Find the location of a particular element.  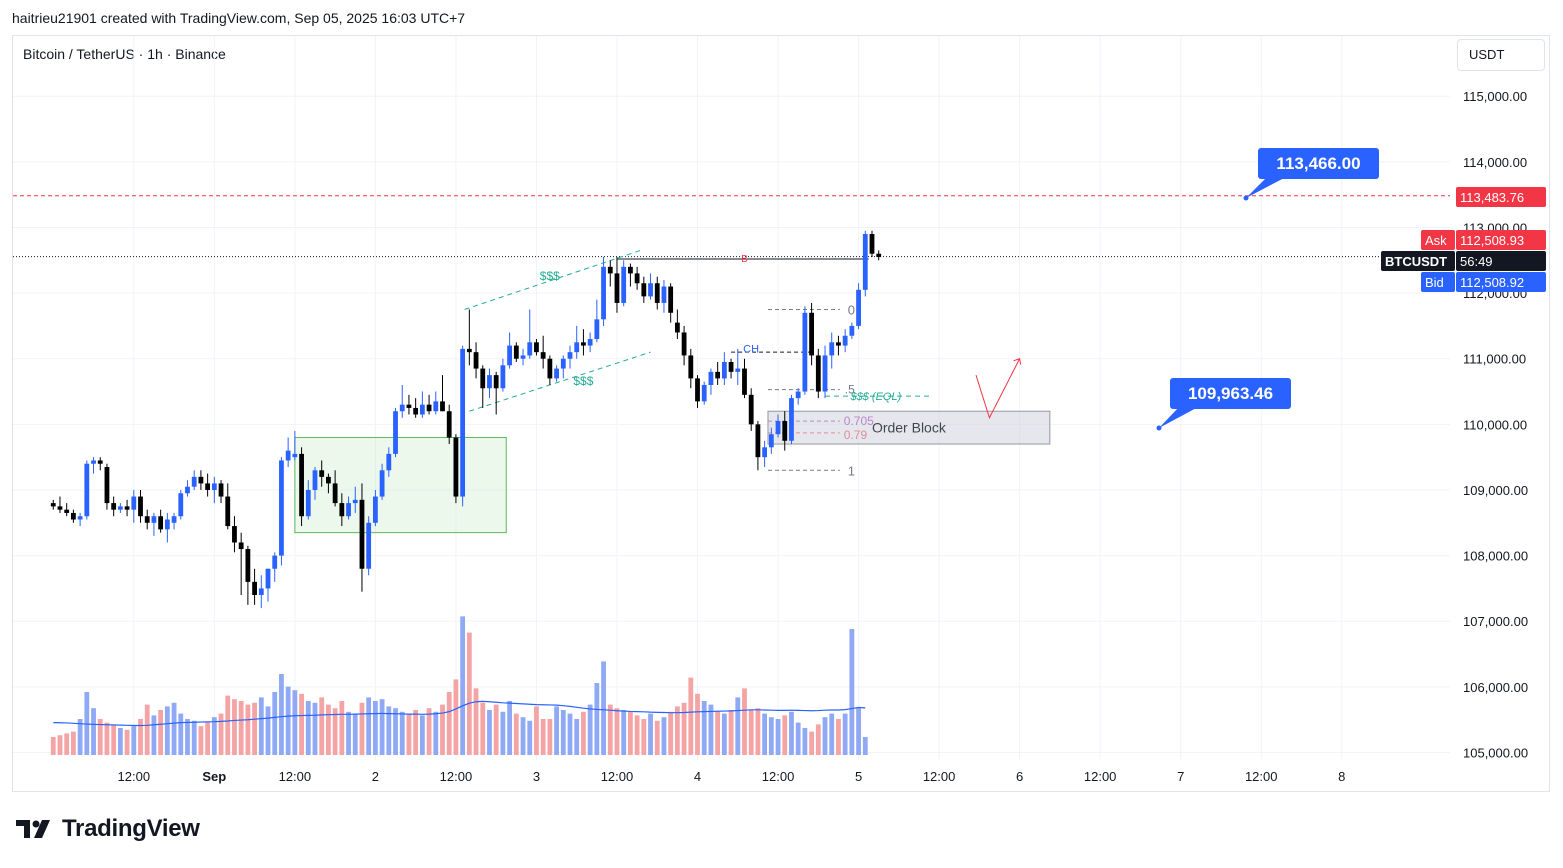

ask-price-tag-bg is located at coordinates (1501, 240).